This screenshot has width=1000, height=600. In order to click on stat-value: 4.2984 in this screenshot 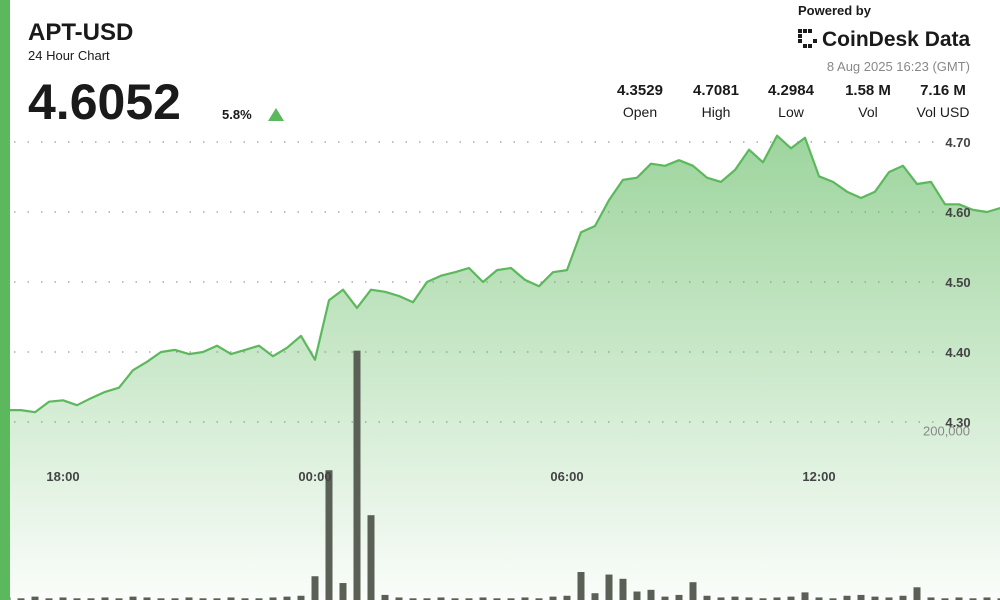, I will do `click(791, 90)`.